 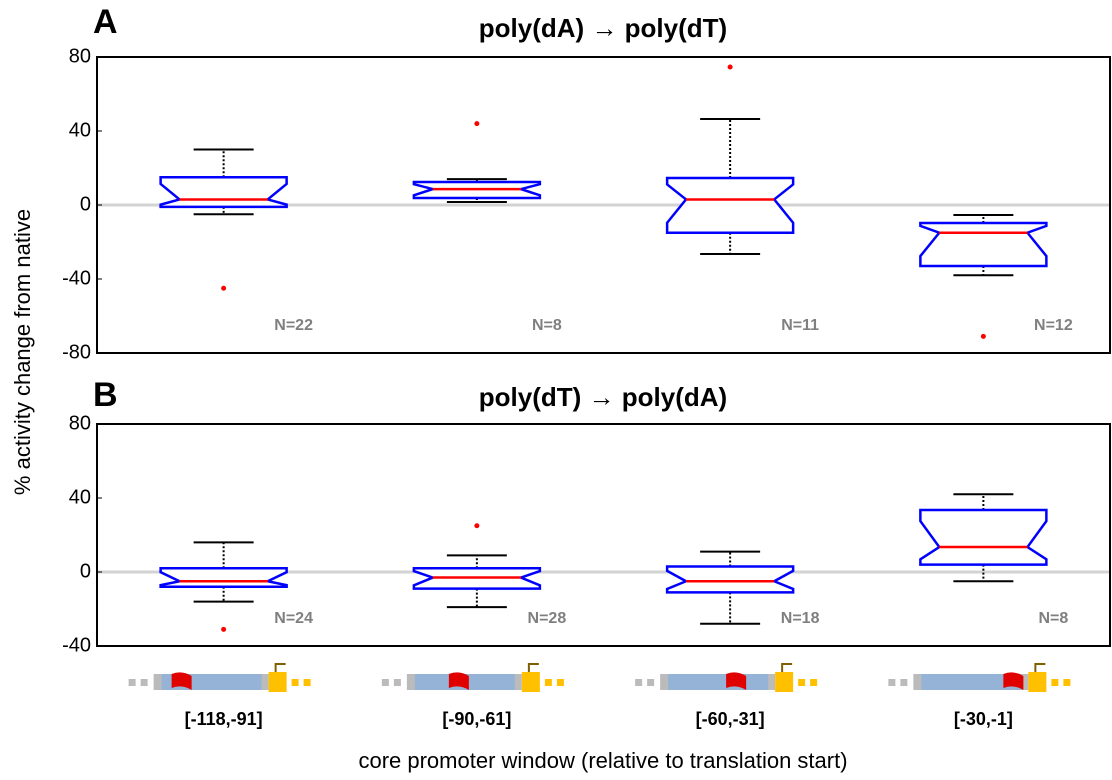 I want to click on x-tick-label: [-60,-31], so click(x=730, y=719).